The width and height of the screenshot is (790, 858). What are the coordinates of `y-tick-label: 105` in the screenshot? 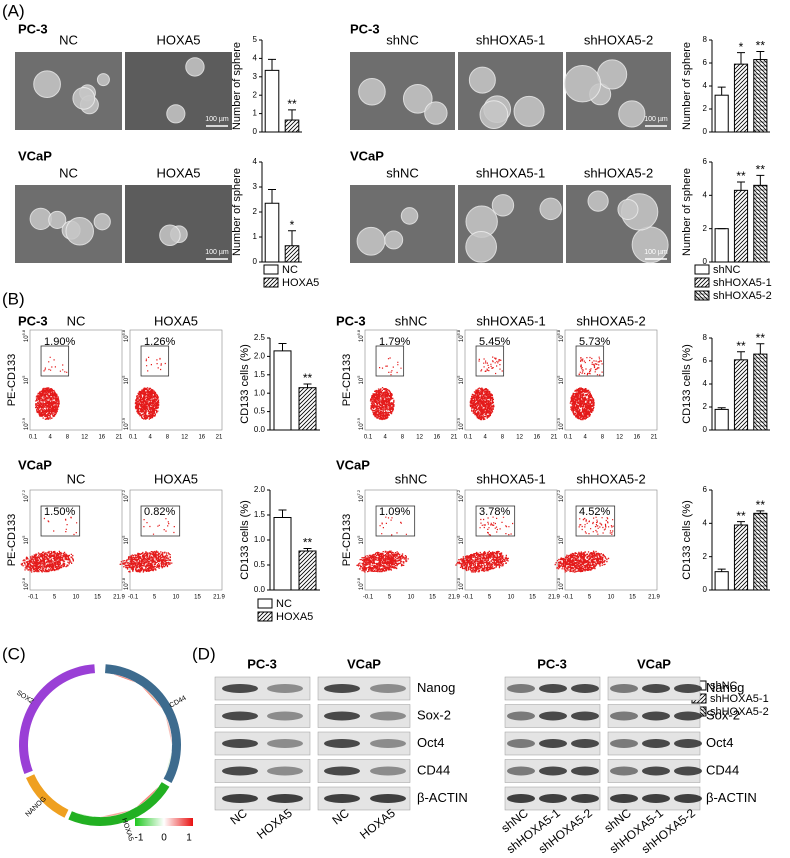 It's located at (360, 540).